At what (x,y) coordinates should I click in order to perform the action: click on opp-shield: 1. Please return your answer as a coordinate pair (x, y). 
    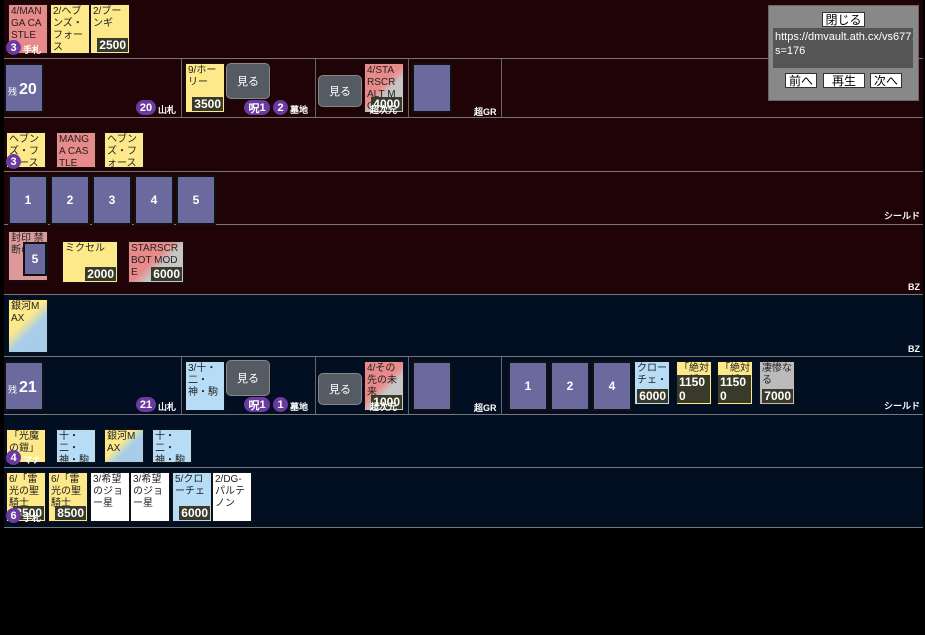
    Looking at the image, I should click on (28, 200).